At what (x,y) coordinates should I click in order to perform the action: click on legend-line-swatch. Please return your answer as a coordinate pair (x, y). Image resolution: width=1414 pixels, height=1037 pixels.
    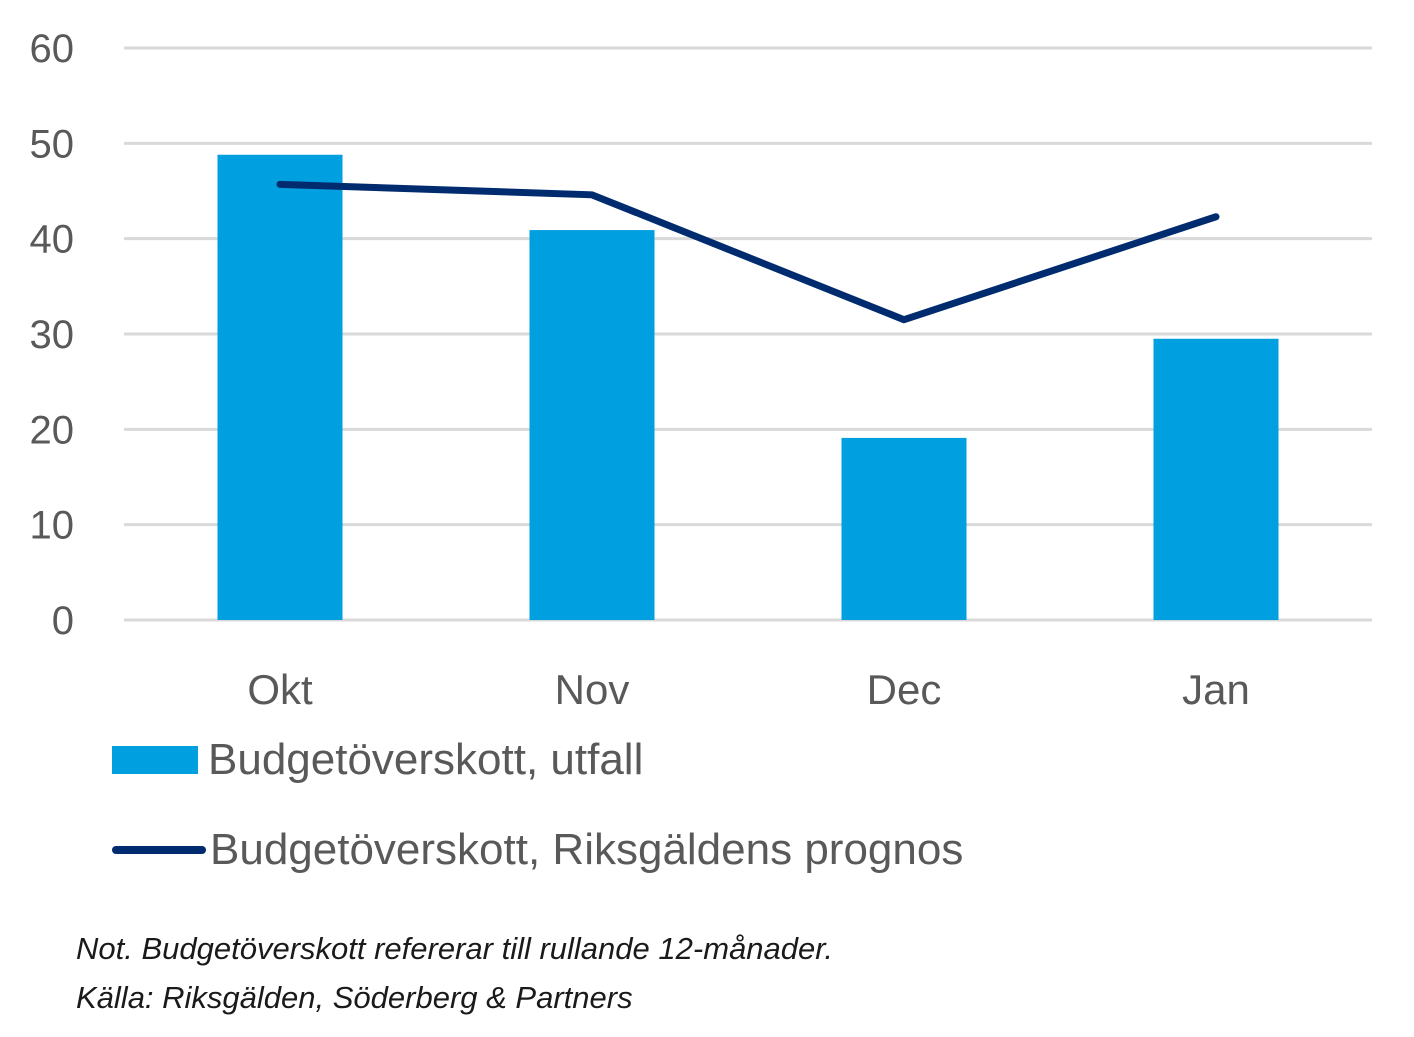
    Looking at the image, I should click on (159, 850).